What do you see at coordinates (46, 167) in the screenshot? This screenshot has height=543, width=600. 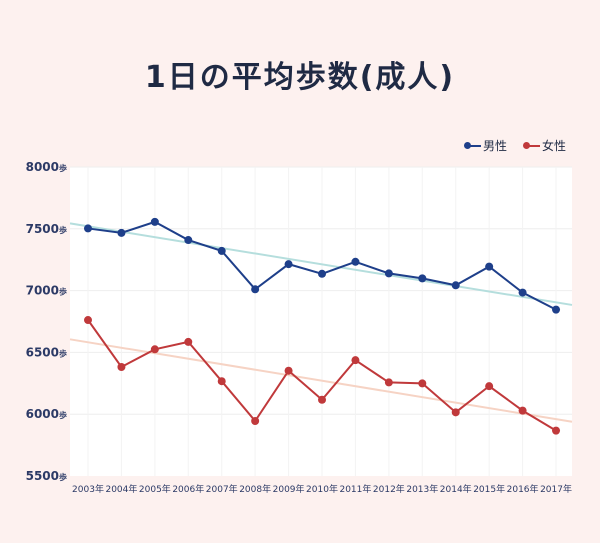 I see `y-tick-label: 8000歩` at bounding box center [46, 167].